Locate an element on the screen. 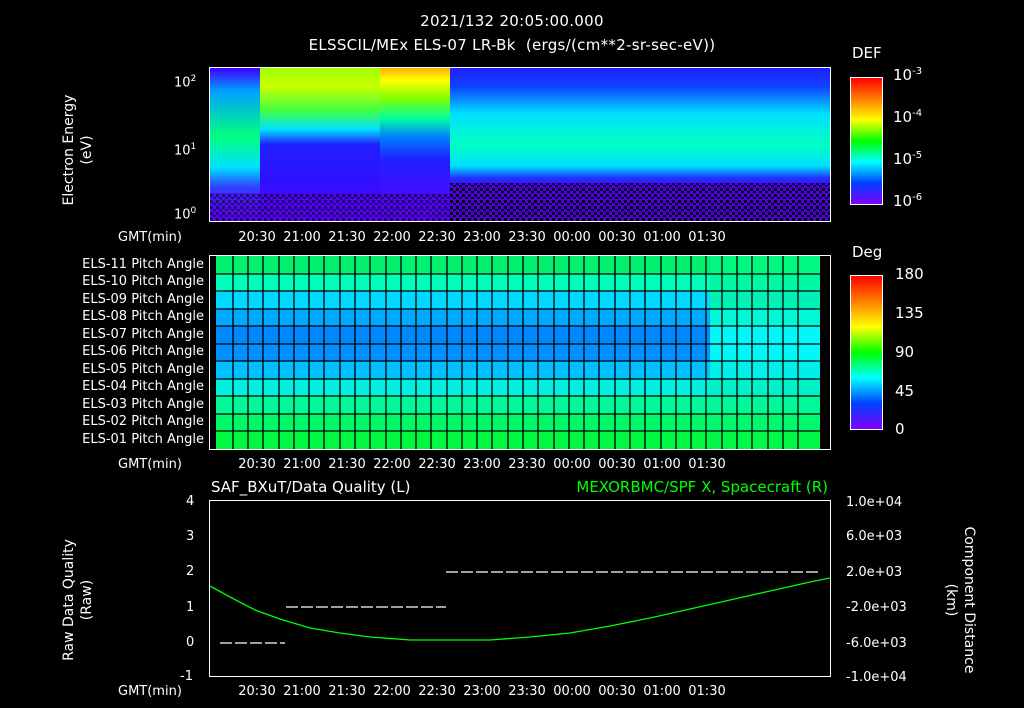 The image size is (1024, 708). ytick: 1 is located at coordinates (190, 607).